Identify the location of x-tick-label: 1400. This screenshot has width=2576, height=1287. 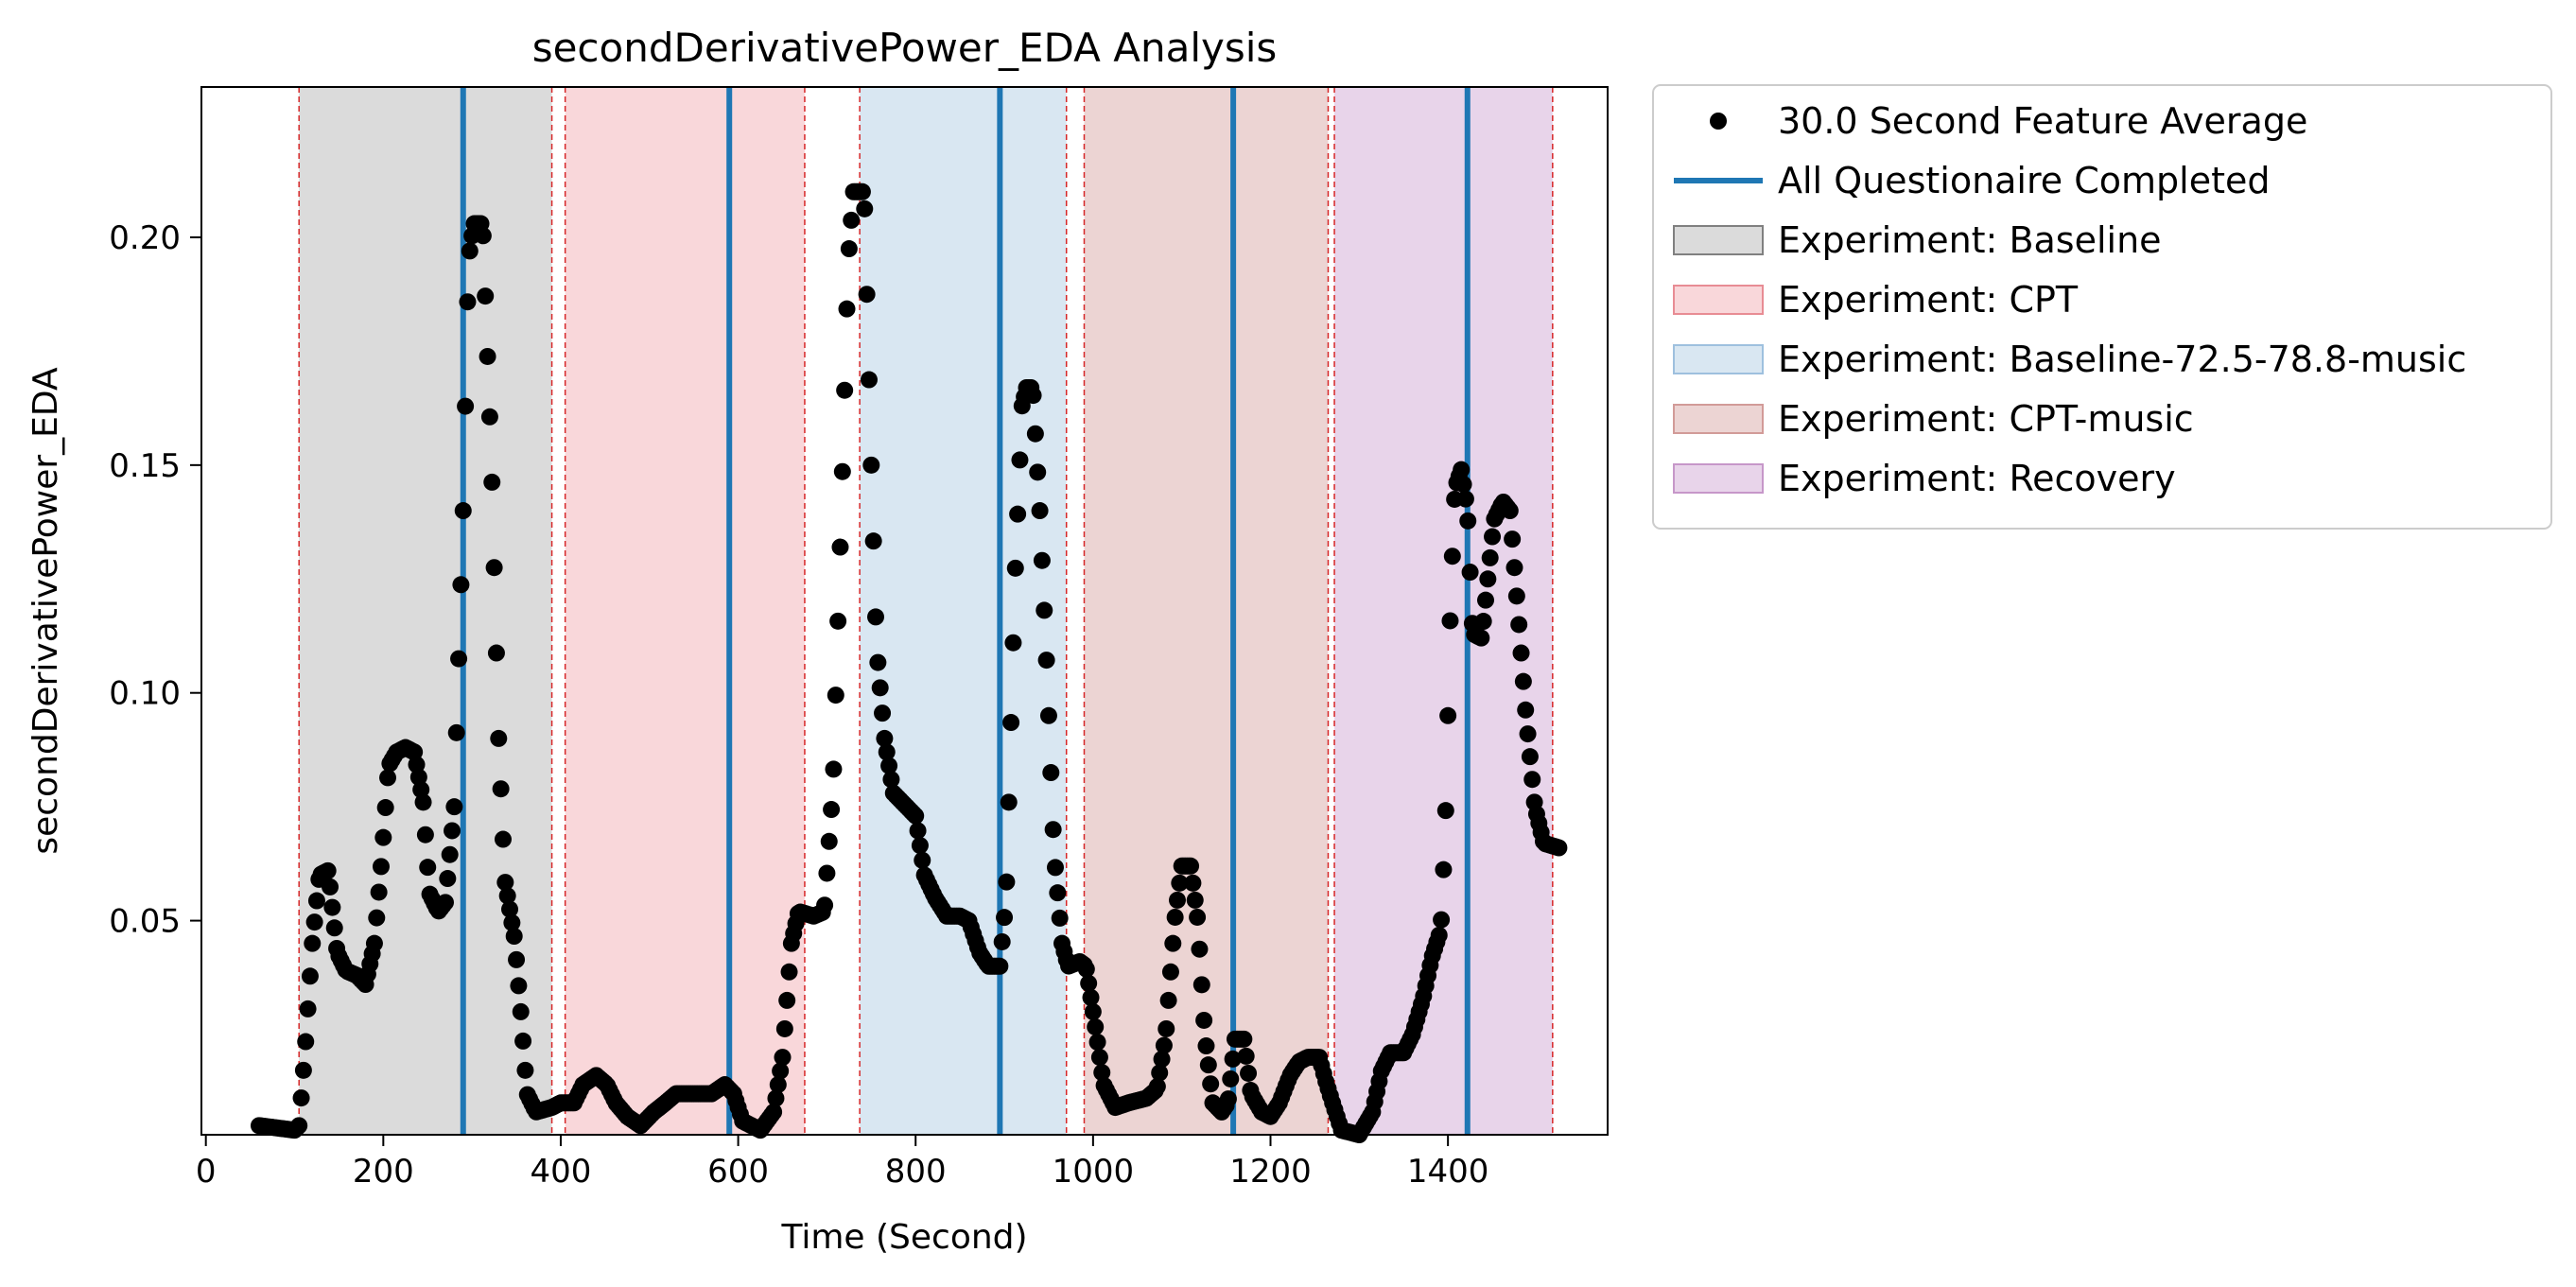
(1448, 1172).